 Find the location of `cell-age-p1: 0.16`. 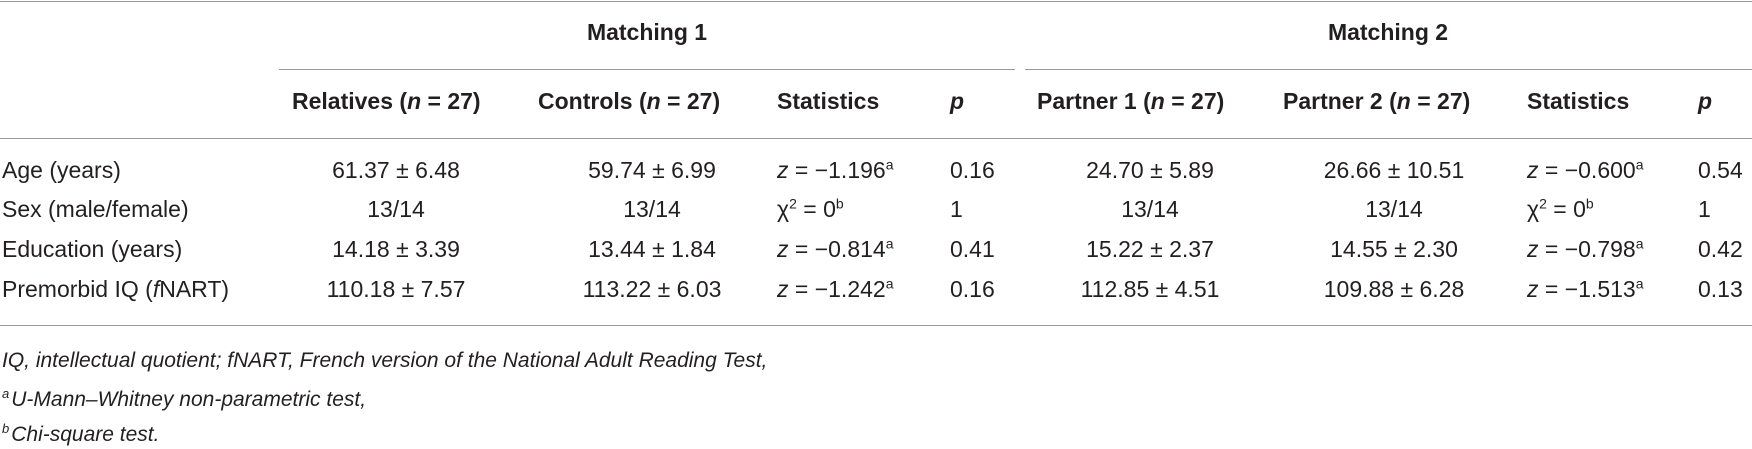

cell-age-p1: 0.16 is located at coordinates (972, 170).